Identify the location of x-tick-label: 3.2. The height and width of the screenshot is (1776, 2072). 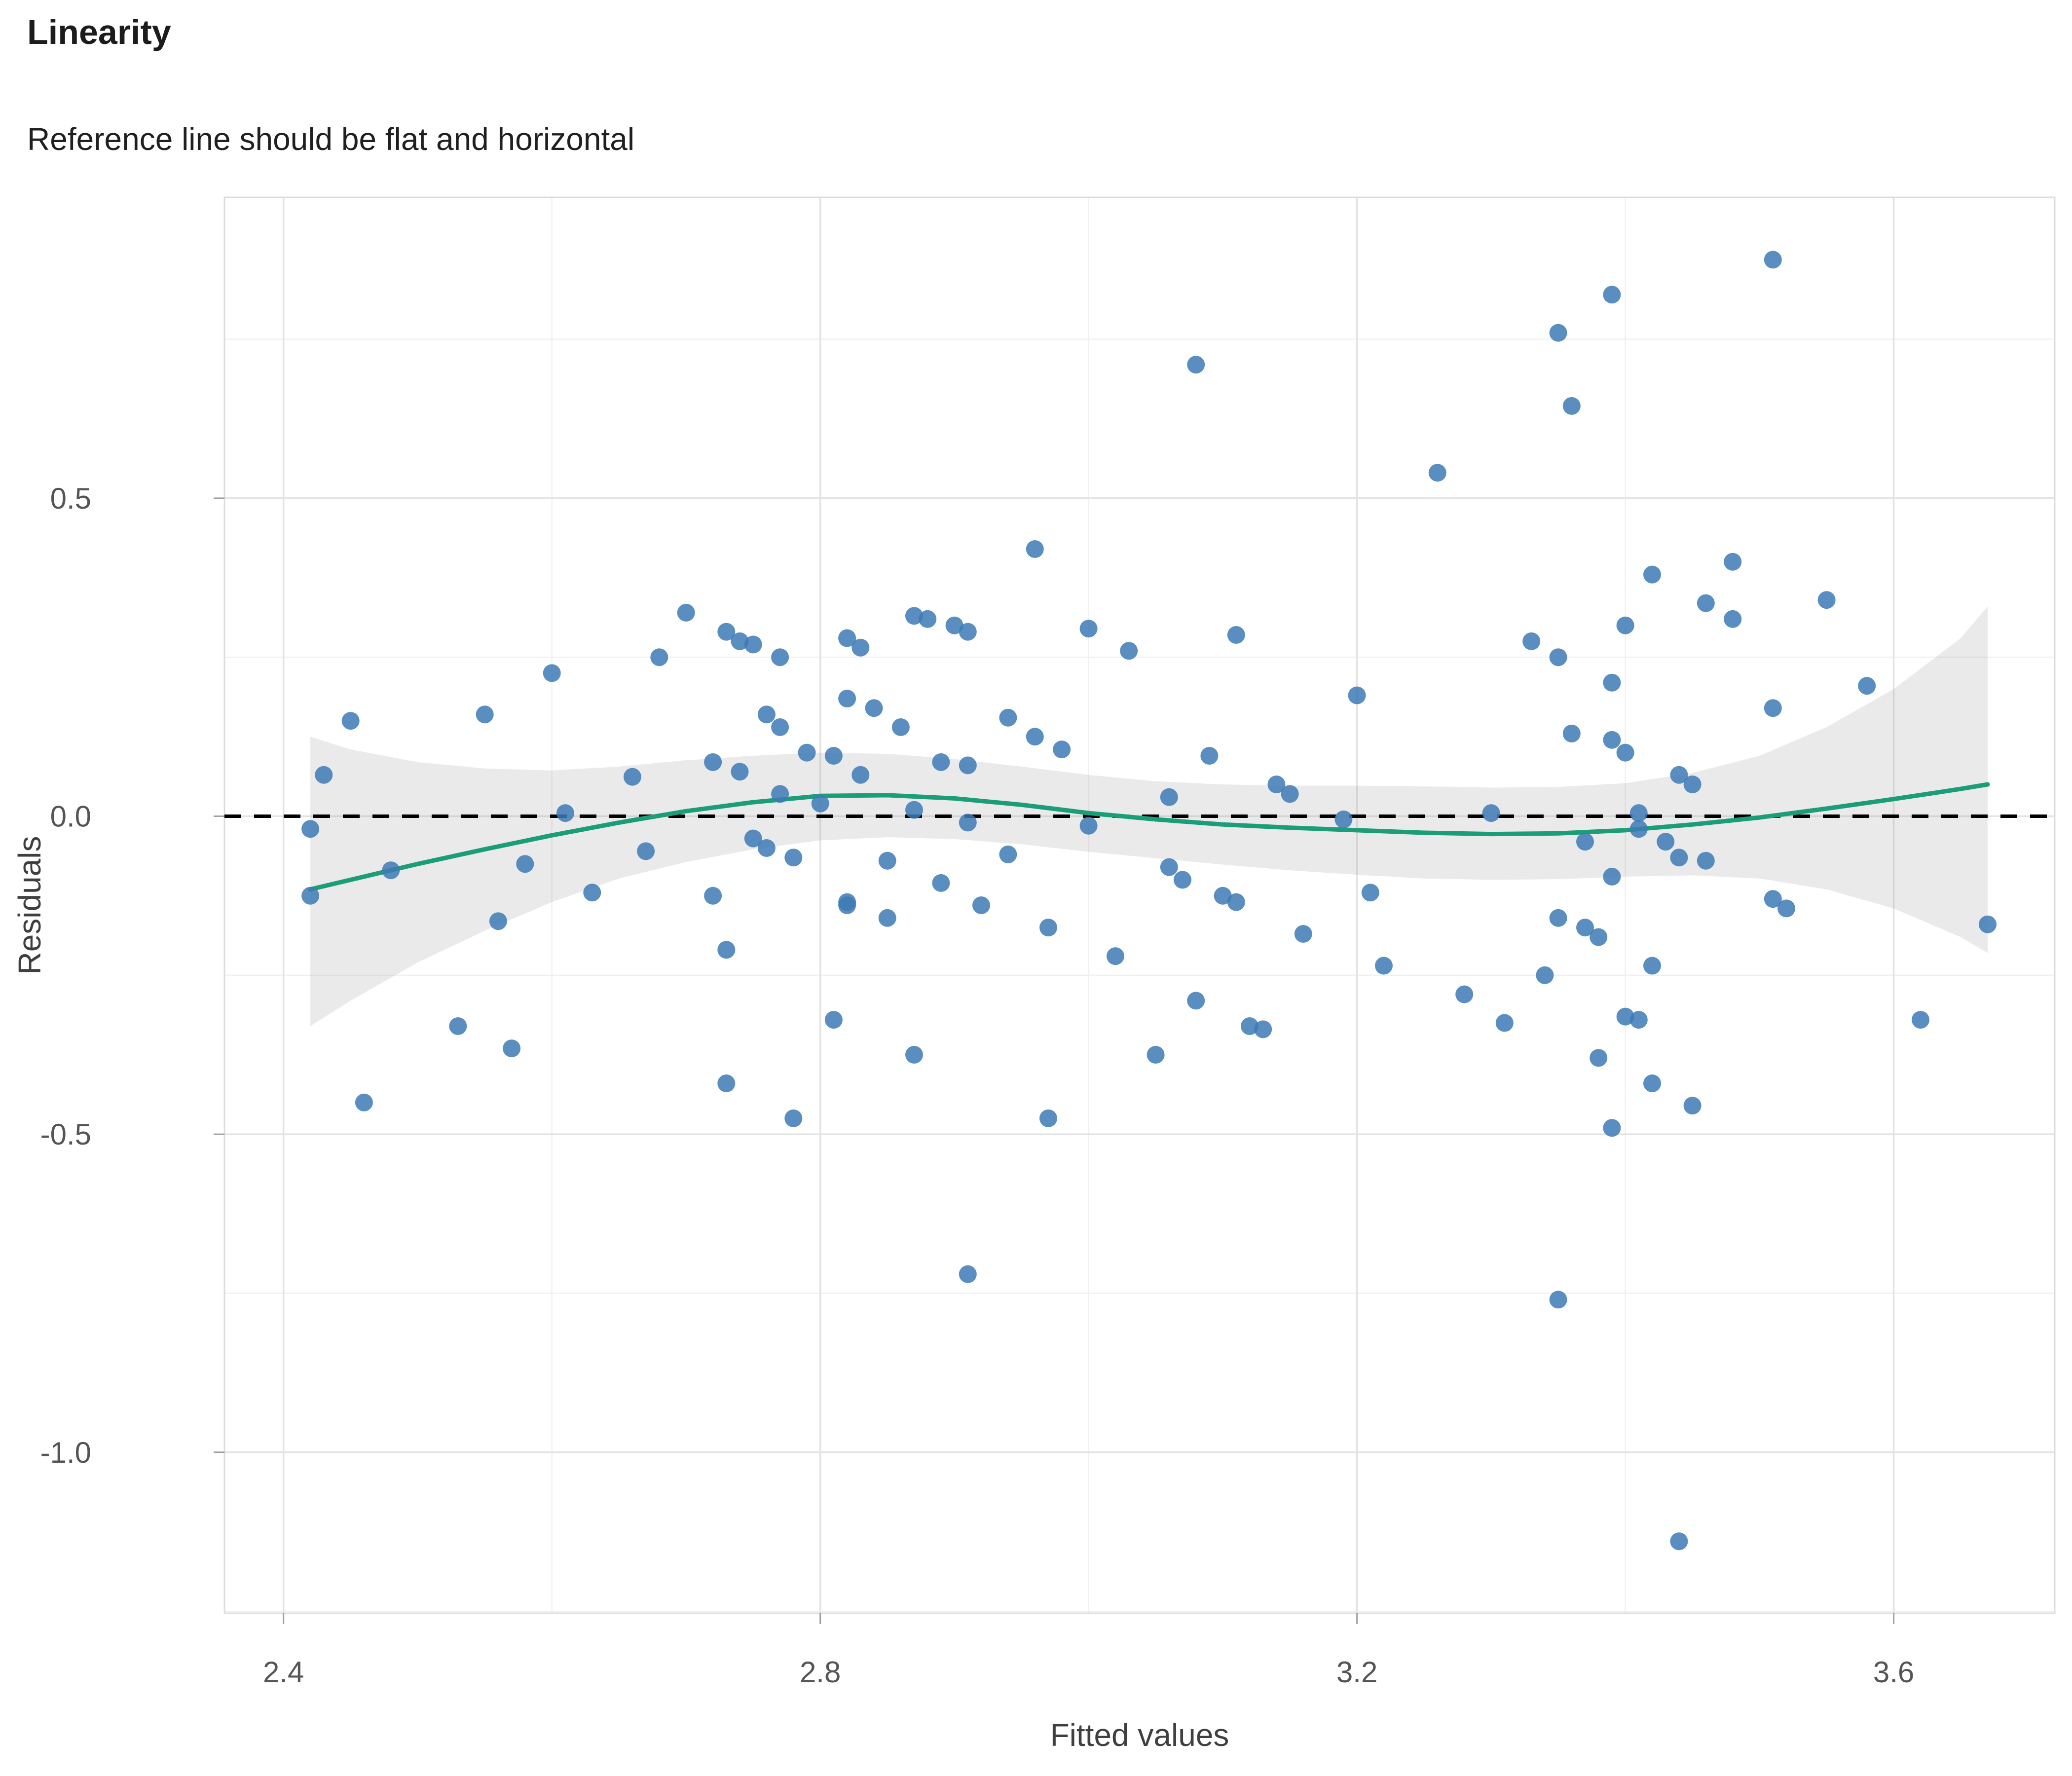
(1357, 1673).